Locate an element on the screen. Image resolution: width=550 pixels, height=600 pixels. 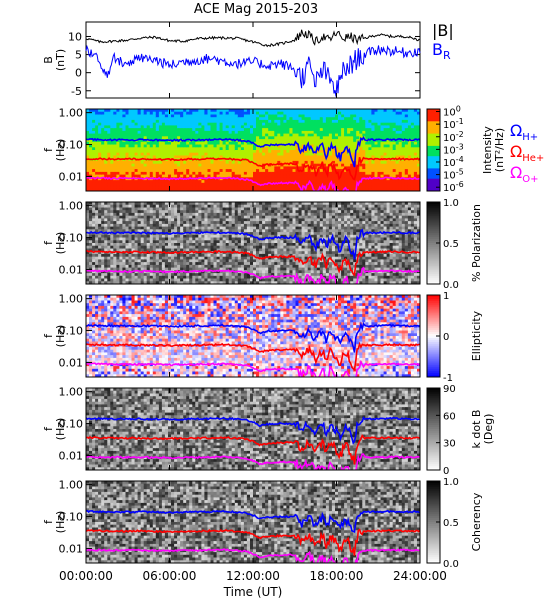
spectrogram-cells-coherency is located at coordinates (253, 522).